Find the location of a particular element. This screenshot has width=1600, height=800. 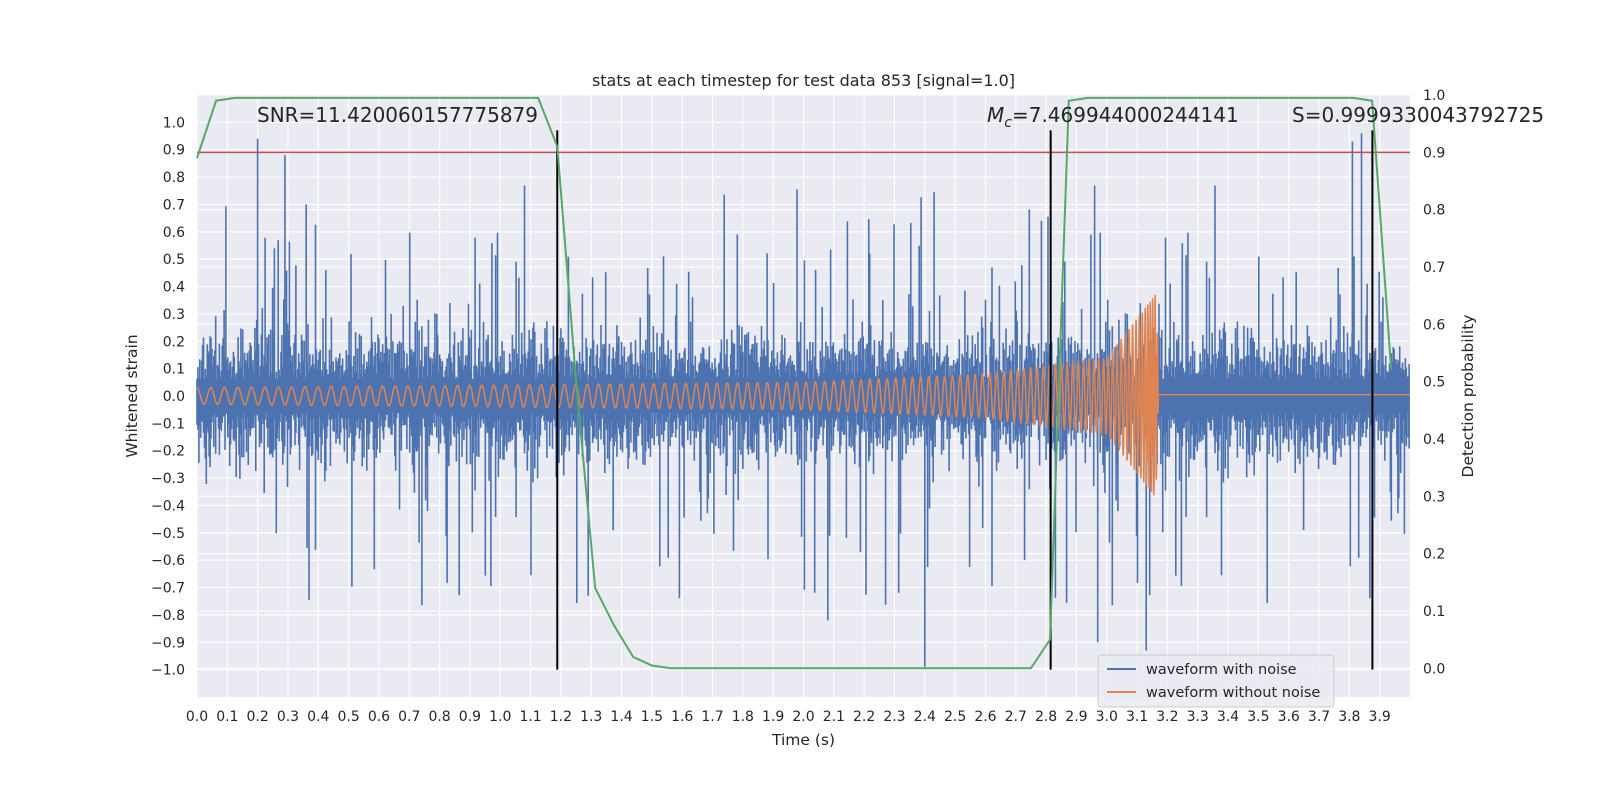

x-tick-label: 2.9 is located at coordinates (1076, 717).